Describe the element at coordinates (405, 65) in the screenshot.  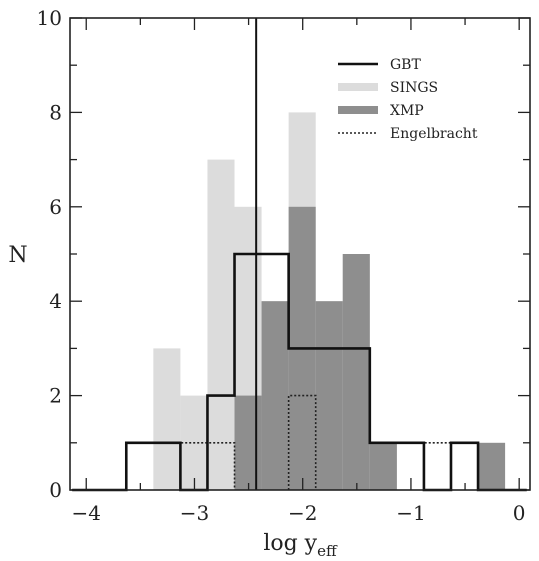
I see `gbt-legend-label: GBT` at that location.